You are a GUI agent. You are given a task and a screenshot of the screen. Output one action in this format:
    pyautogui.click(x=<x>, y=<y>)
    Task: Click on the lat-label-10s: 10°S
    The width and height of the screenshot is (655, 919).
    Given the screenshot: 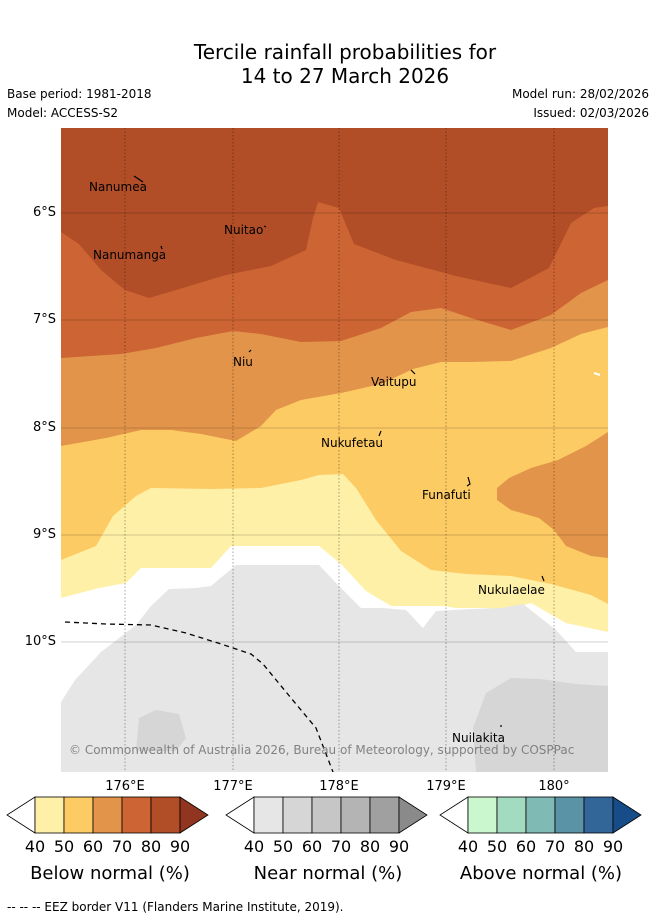 What is the action you would take?
    pyautogui.click(x=40, y=641)
    